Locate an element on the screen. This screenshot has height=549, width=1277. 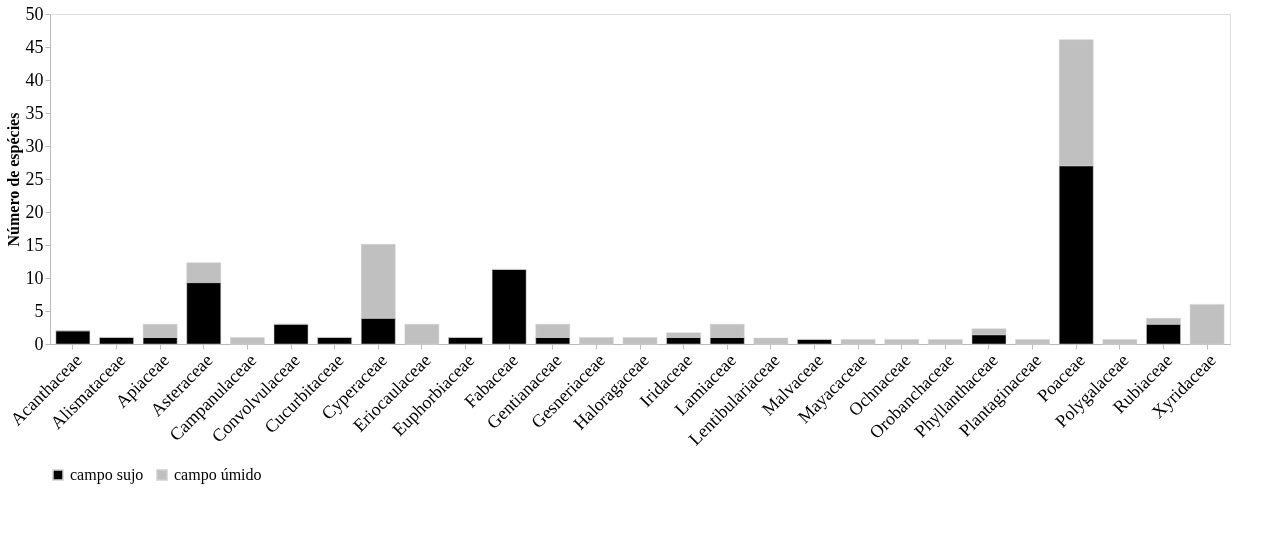
y-tick-label: 35 is located at coordinates (34, 112).